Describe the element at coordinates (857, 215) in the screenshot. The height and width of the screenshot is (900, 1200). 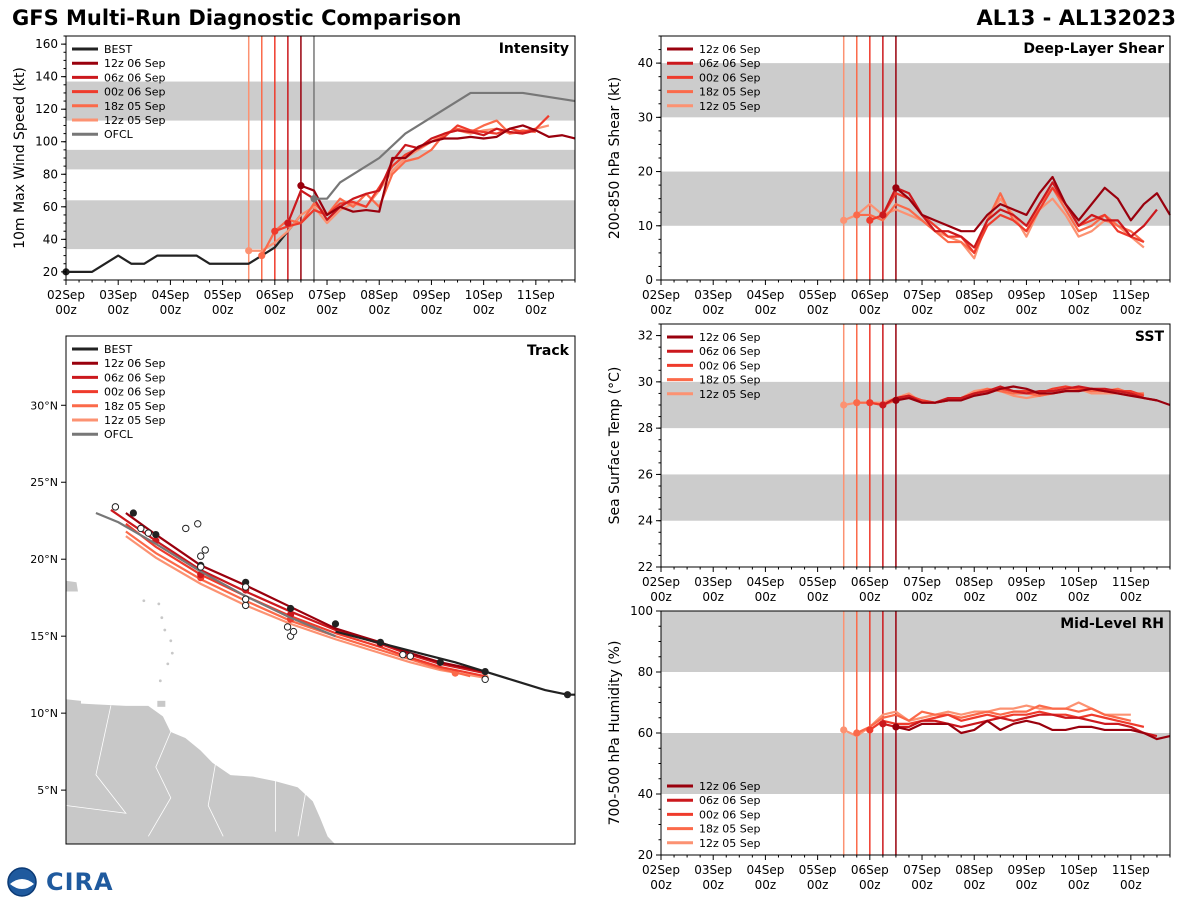
I see `shear-point-18z-05-sep` at that location.